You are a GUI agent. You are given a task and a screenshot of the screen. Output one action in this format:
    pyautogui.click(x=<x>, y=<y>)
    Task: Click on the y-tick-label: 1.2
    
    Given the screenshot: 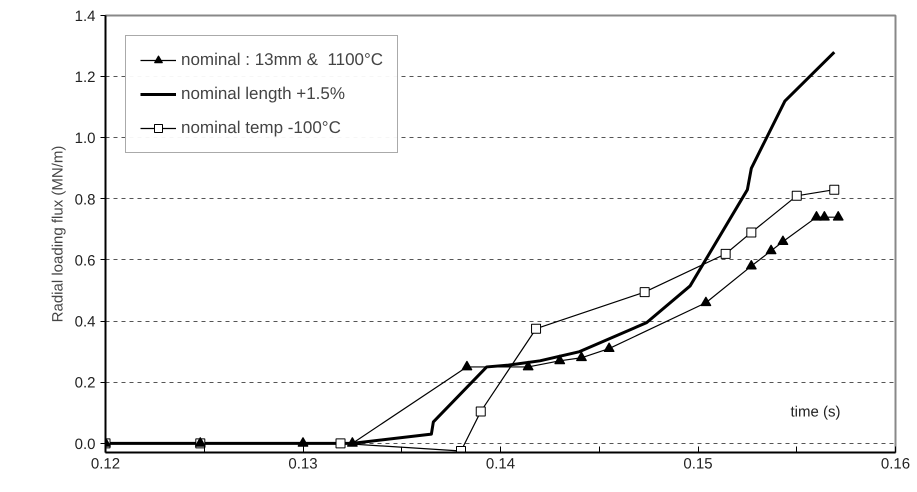 What is the action you would take?
    pyautogui.click(x=85, y=77)
    